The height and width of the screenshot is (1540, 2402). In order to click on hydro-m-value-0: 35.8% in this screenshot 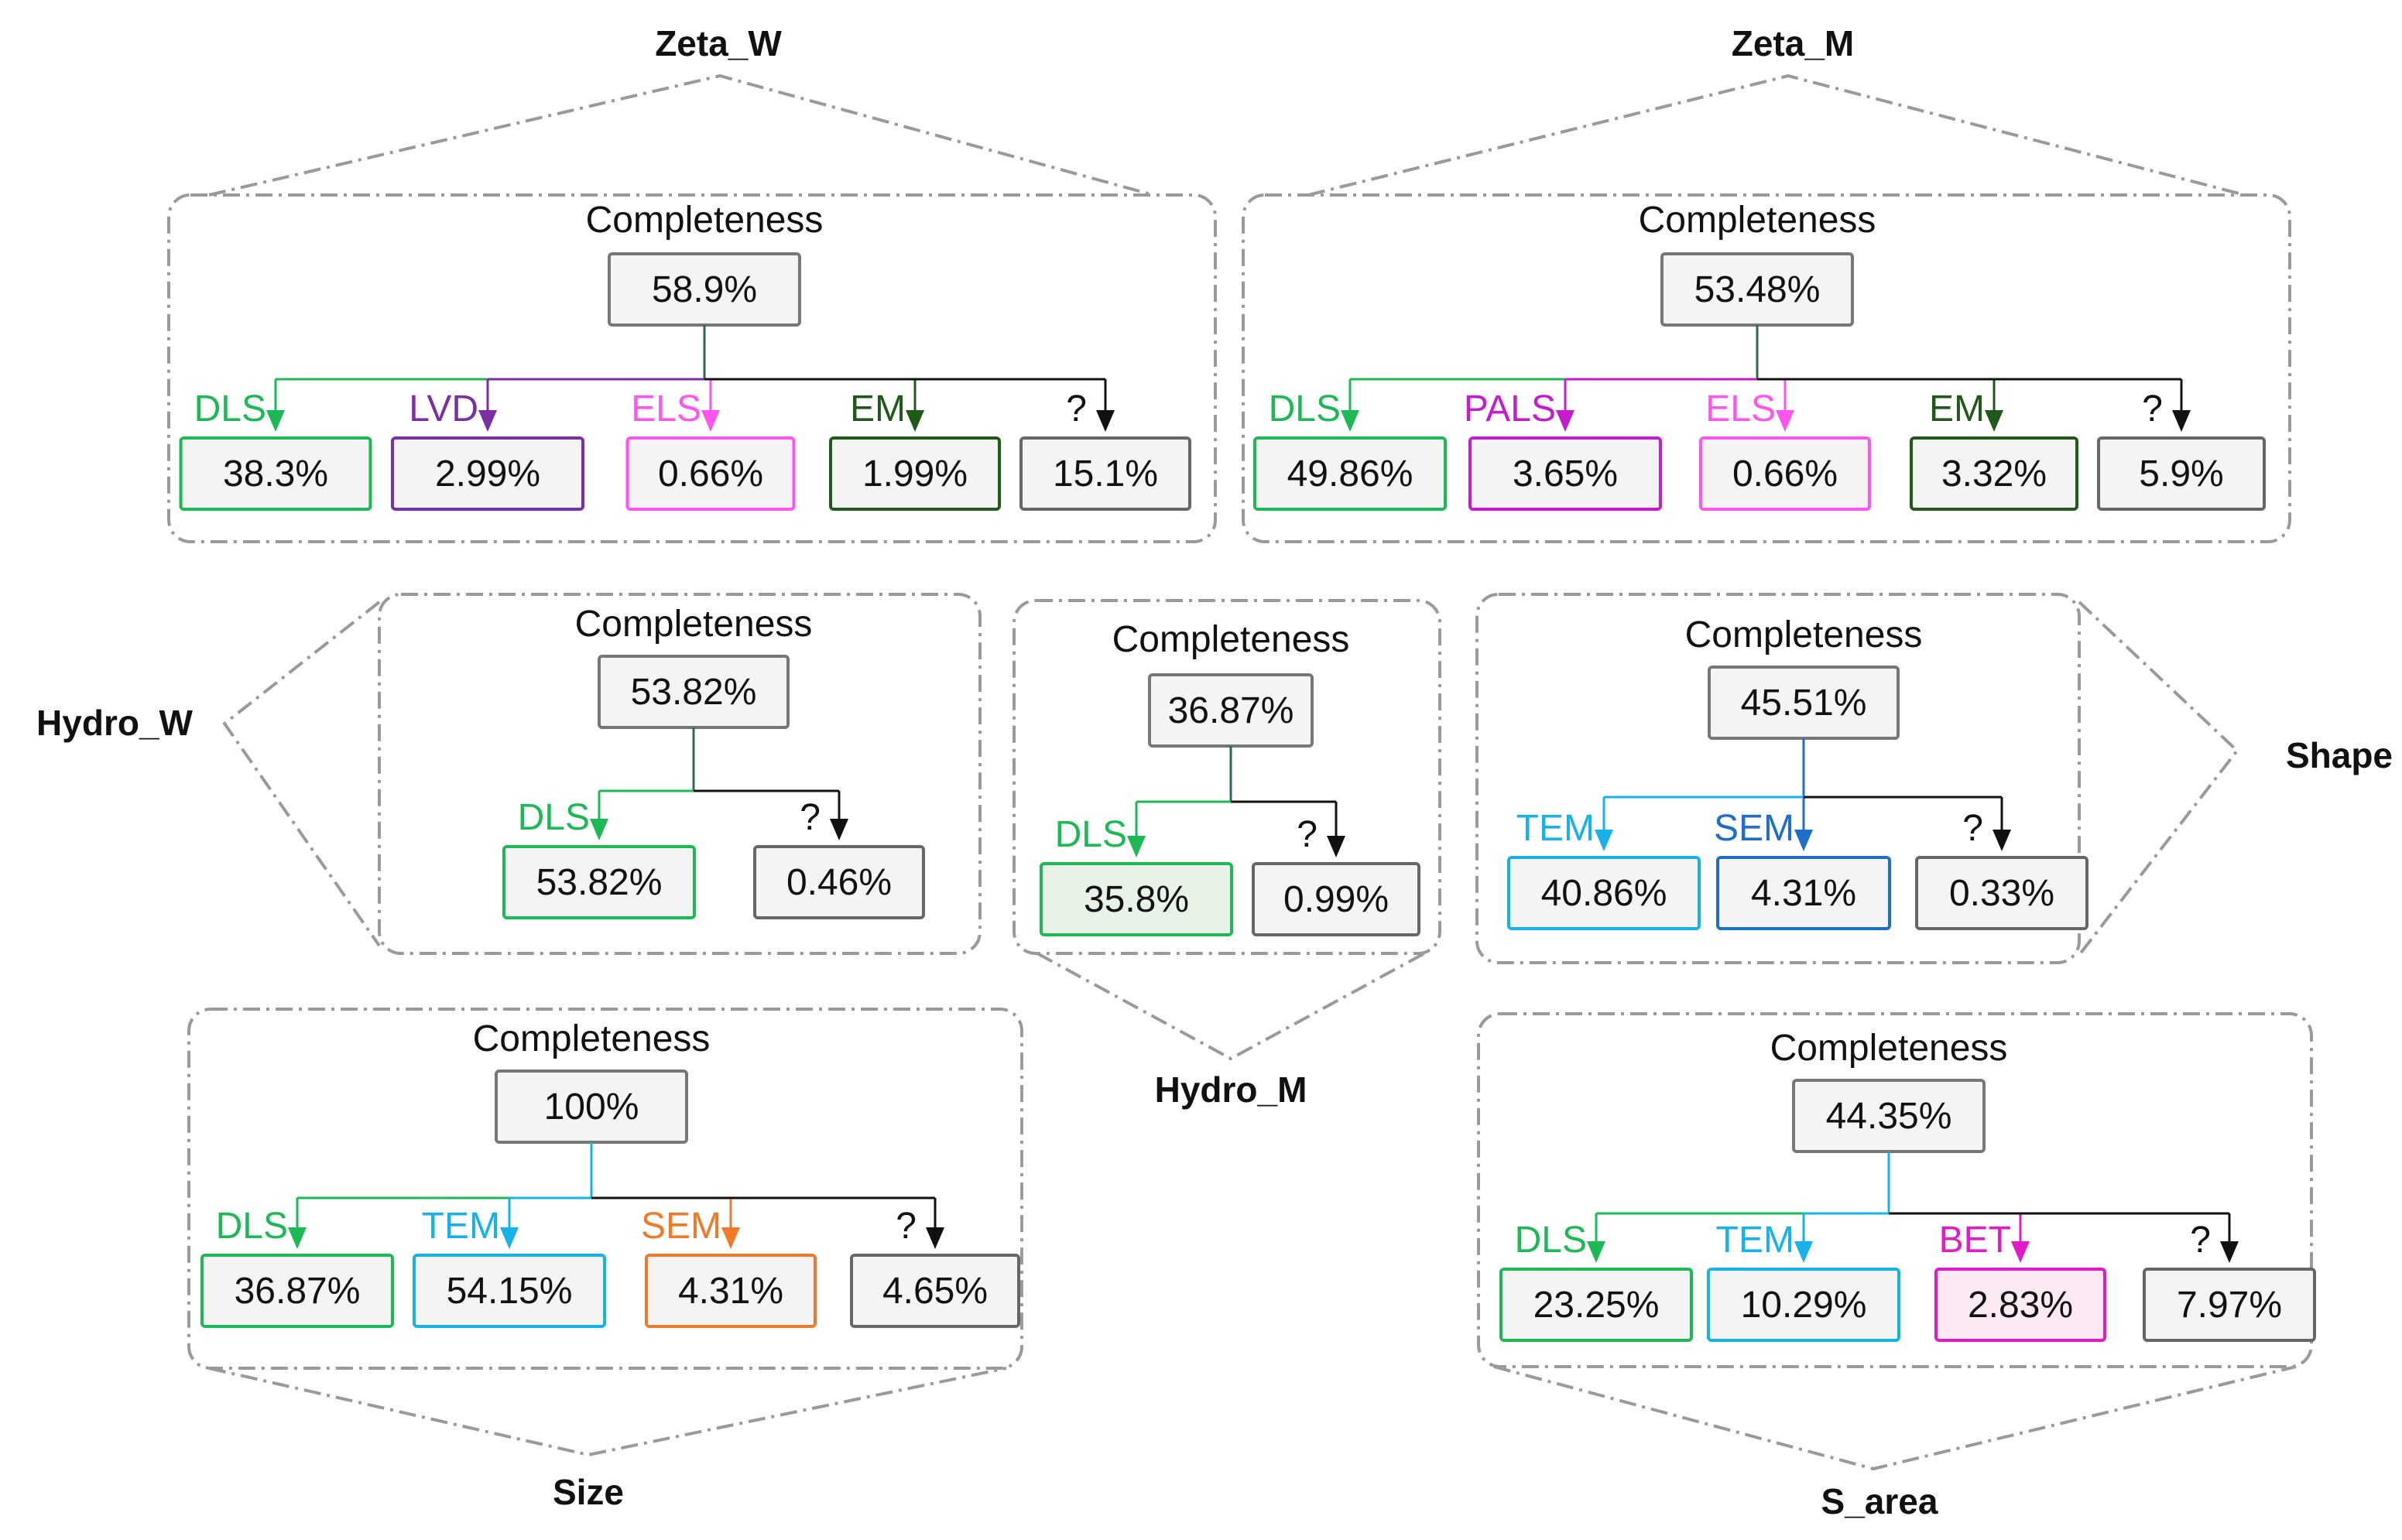, I will do `click(1136, 899)`.